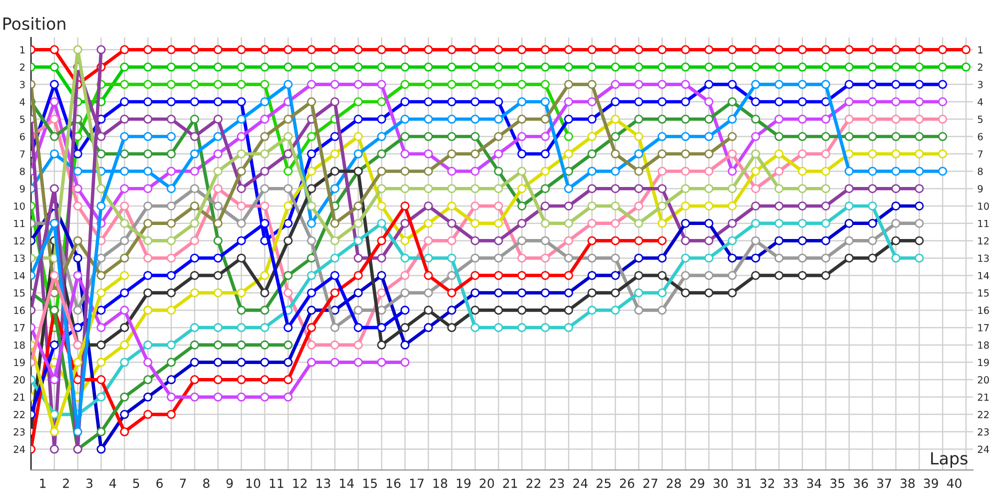 This screenshot has width=1000, height=500. I want to click on x-tick-label: 27, so click(650, 483).